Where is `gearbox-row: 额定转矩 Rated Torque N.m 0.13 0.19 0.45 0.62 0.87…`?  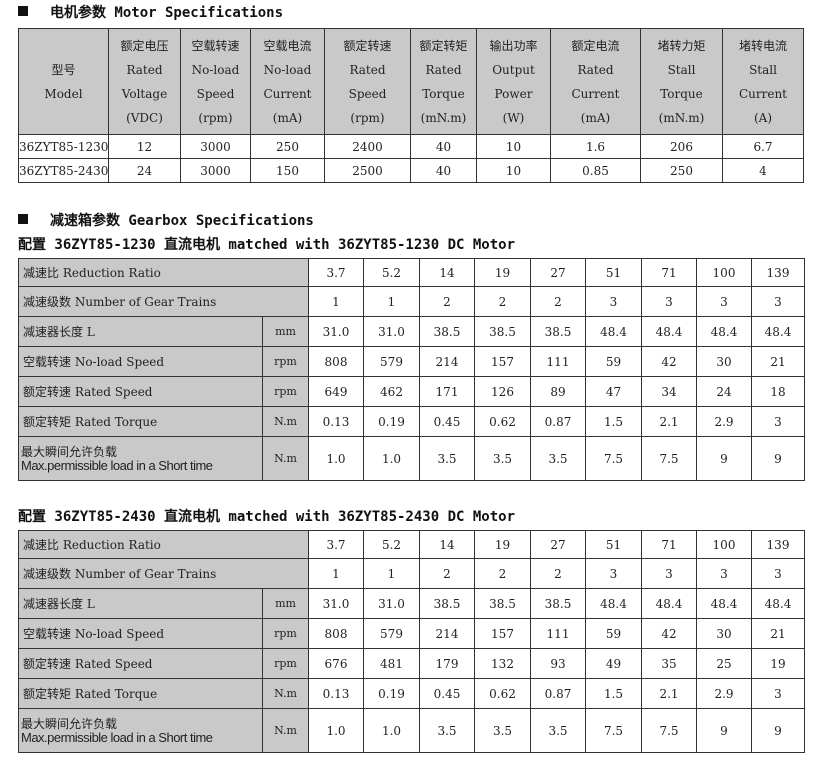
gearbox-row: 额定转矩 Rated Torque N.m 0.13 0.19 0.45 0.62 0.87… is located at coordinates (411, 421).